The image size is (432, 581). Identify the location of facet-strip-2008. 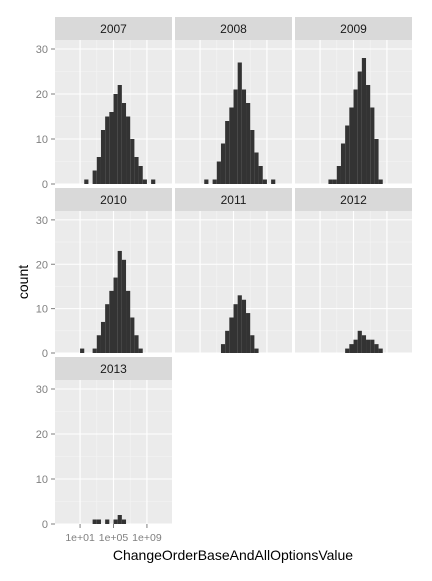
(233, 28).